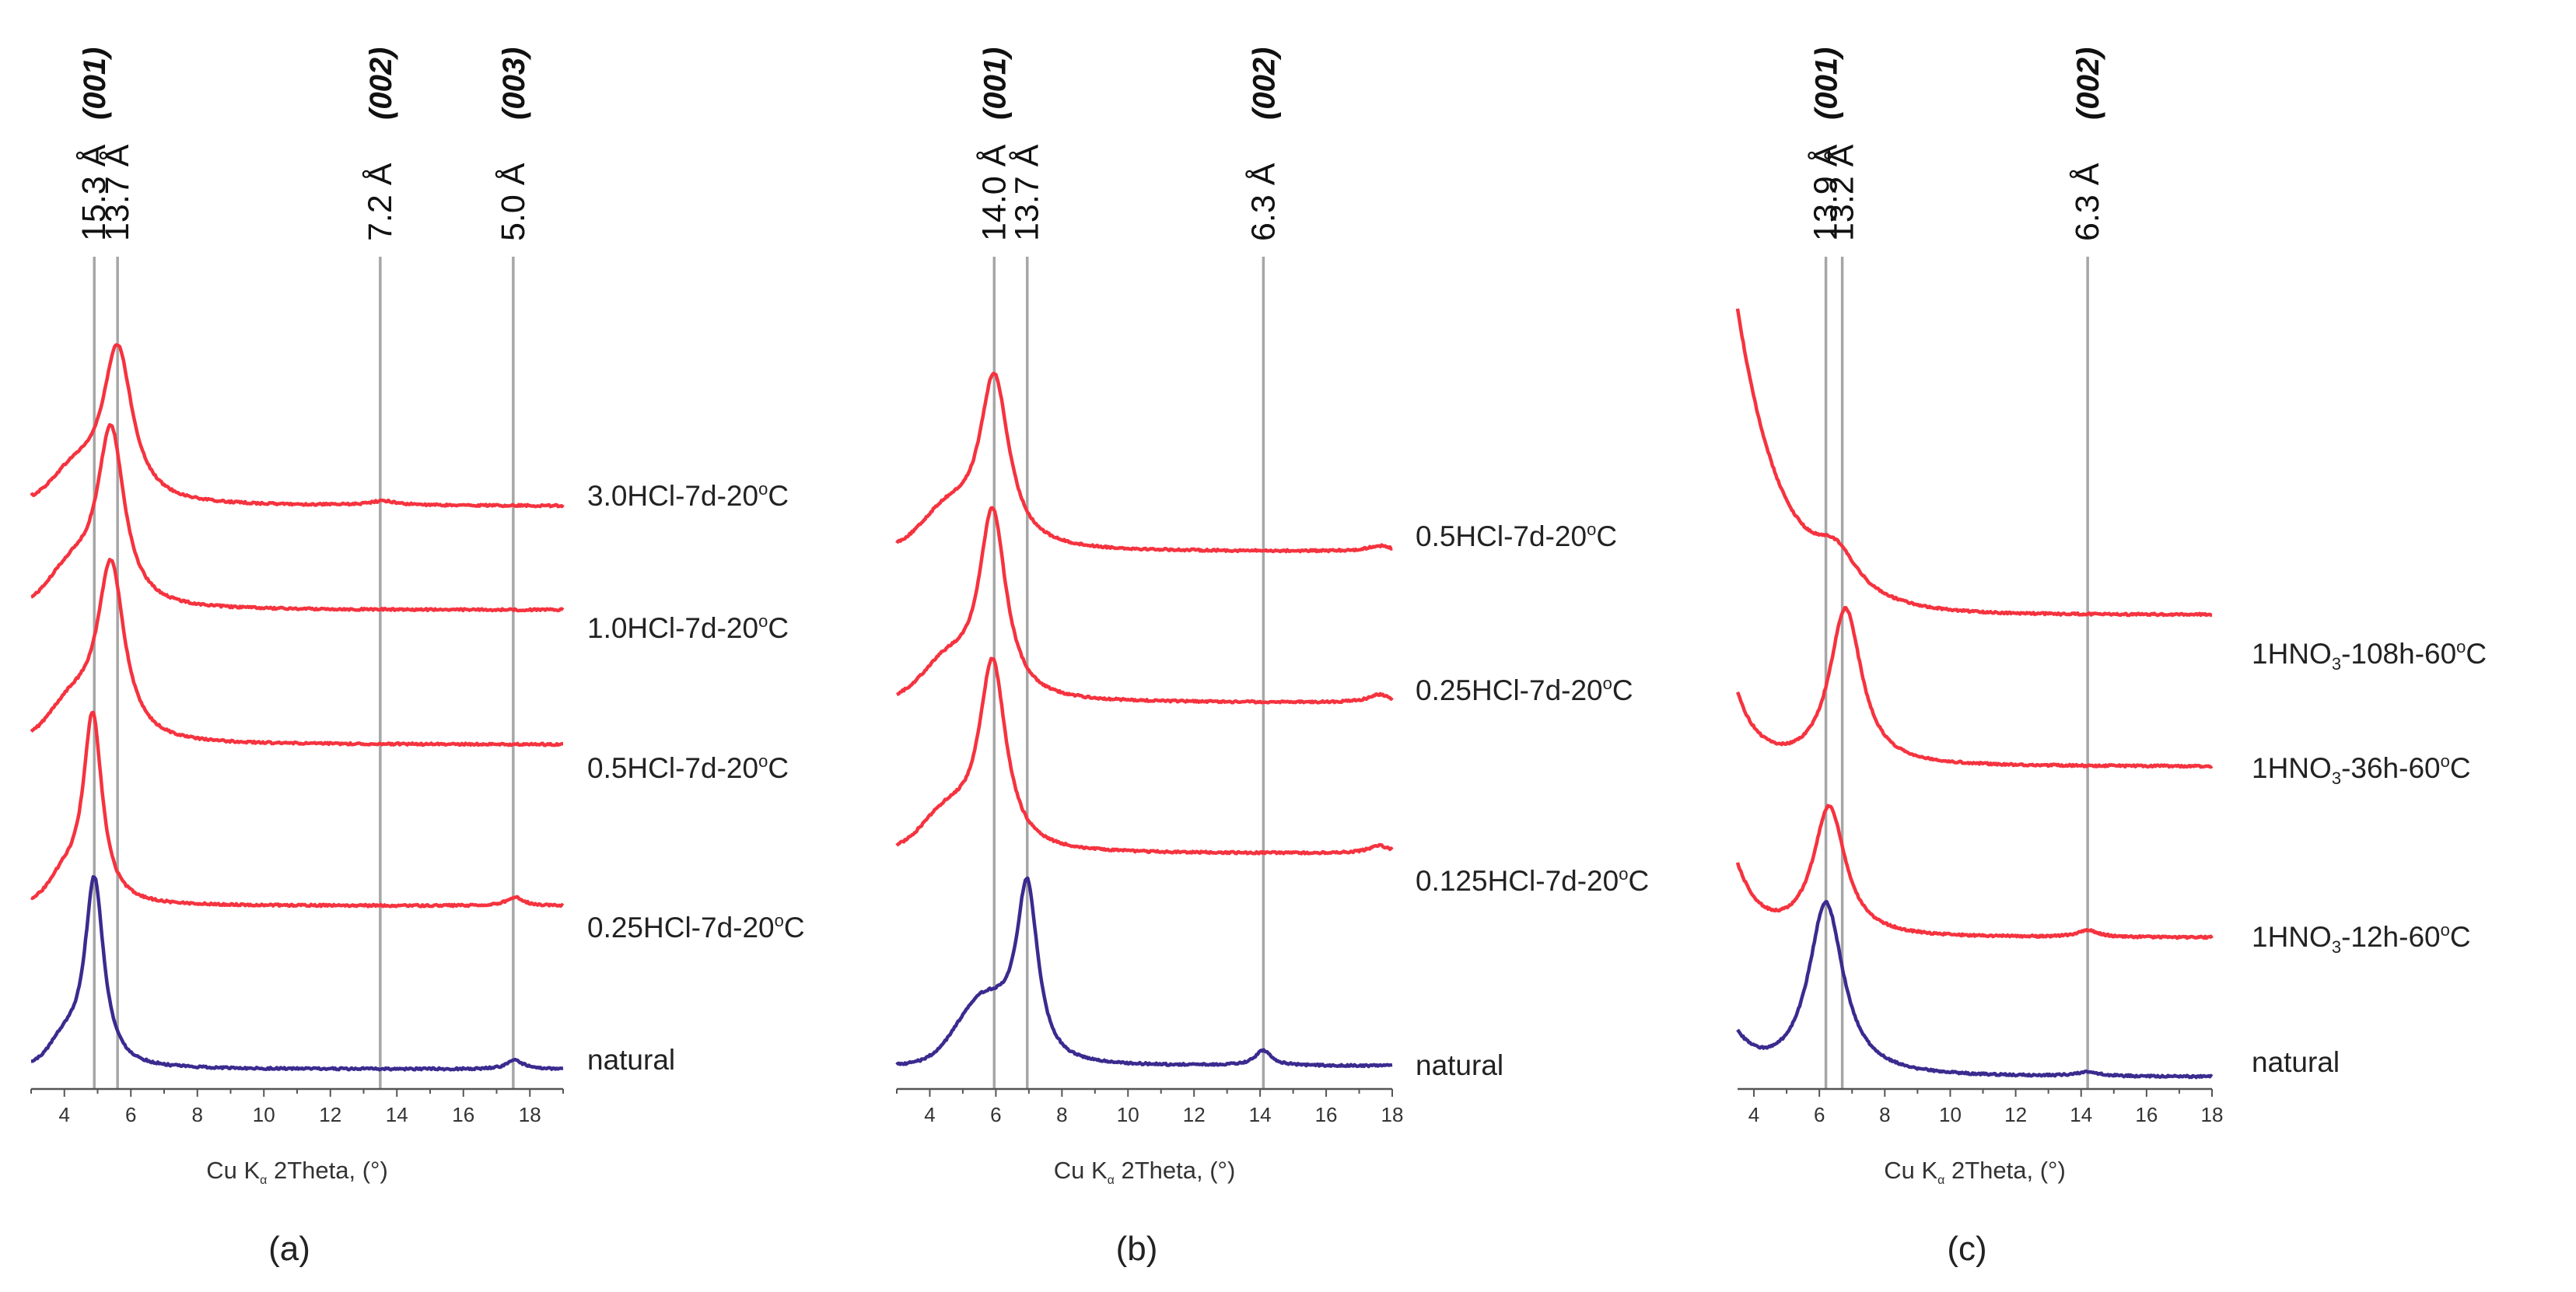 This screenshot has width=2576, height=1292. What do you see at coordinates (1137, 1249) in the screenshot?
I see `panel-label: (b)` at bounding box center [1137, 1249].